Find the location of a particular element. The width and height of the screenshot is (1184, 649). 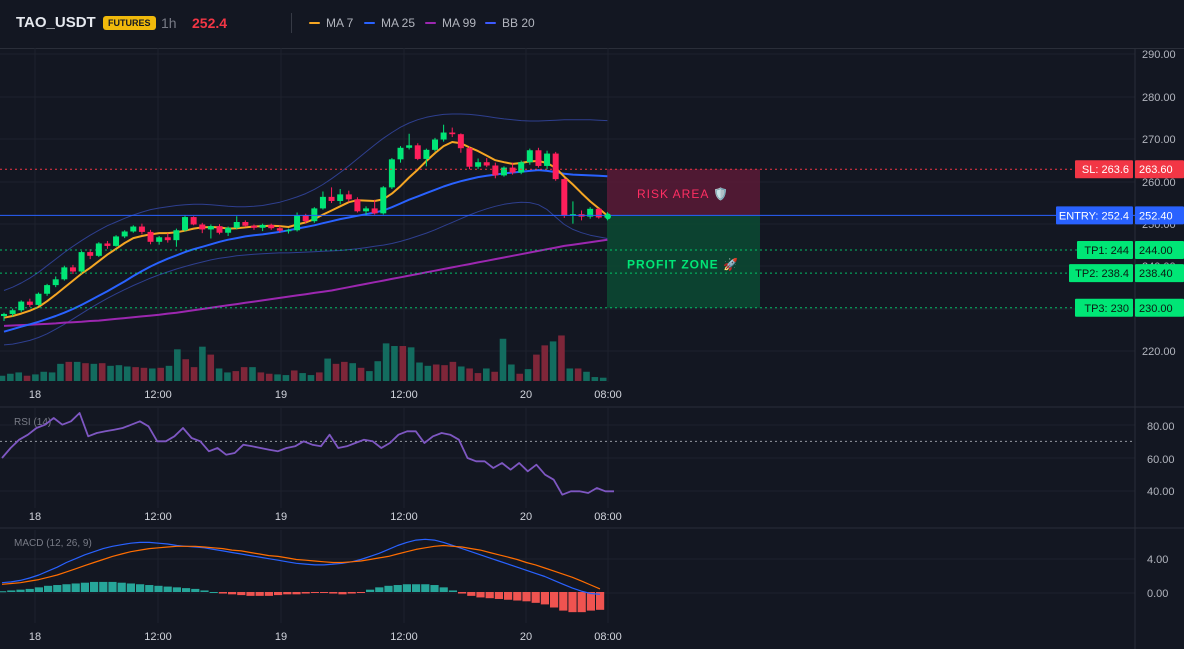

tp3-price-tag: 230.00 is located at coordinates (1156, 309).